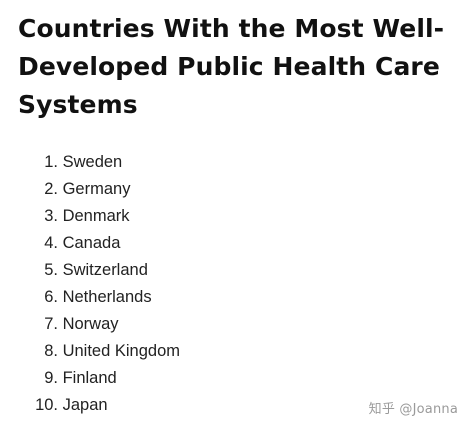 The height and width of the screenshot is (432, 470). What do you see at coordinates (92, 162) in the screenshot?
I see `list-item-label: Sweden` at bounding box center [92, 162].